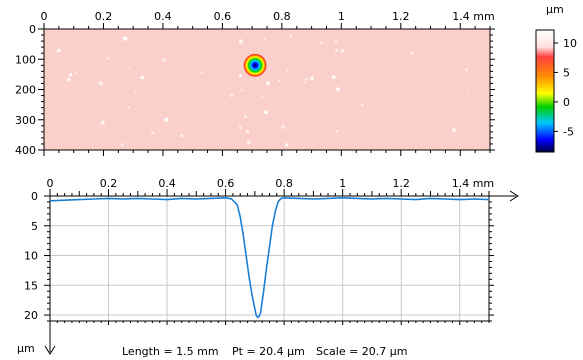  I want to click on profile-y-tick-label: 20, so click(31, 315).